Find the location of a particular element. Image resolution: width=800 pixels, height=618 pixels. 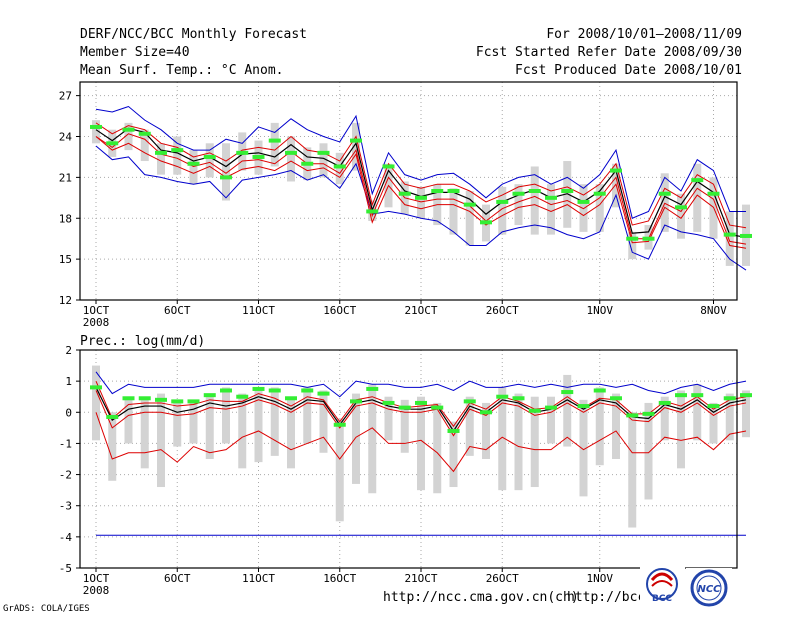

forecast-period: For 2008/10/01–2008/11/09 is located at coordinates (644, 34).